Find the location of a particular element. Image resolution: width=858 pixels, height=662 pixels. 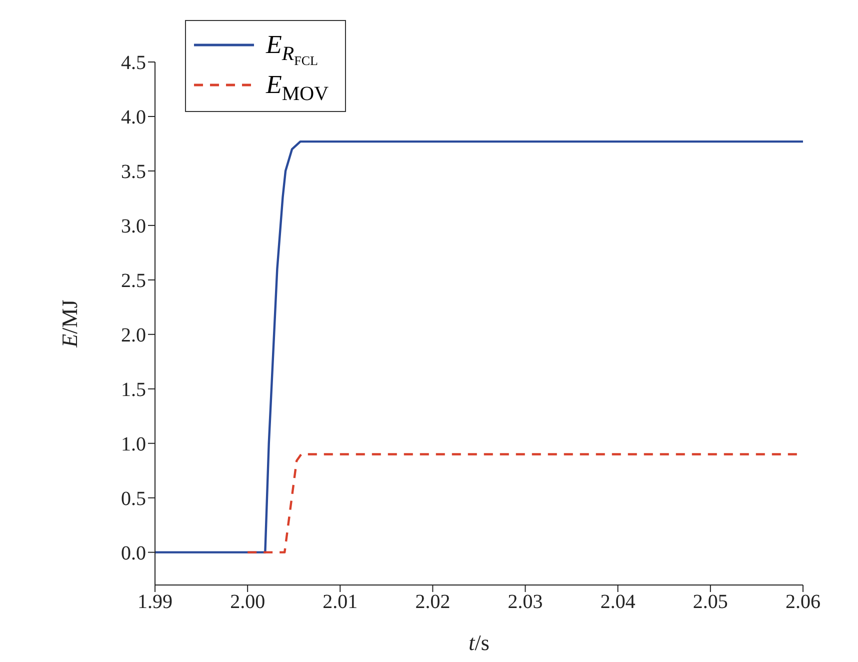

x-tick-label: 2.01 is located at coordinates (340, 602).